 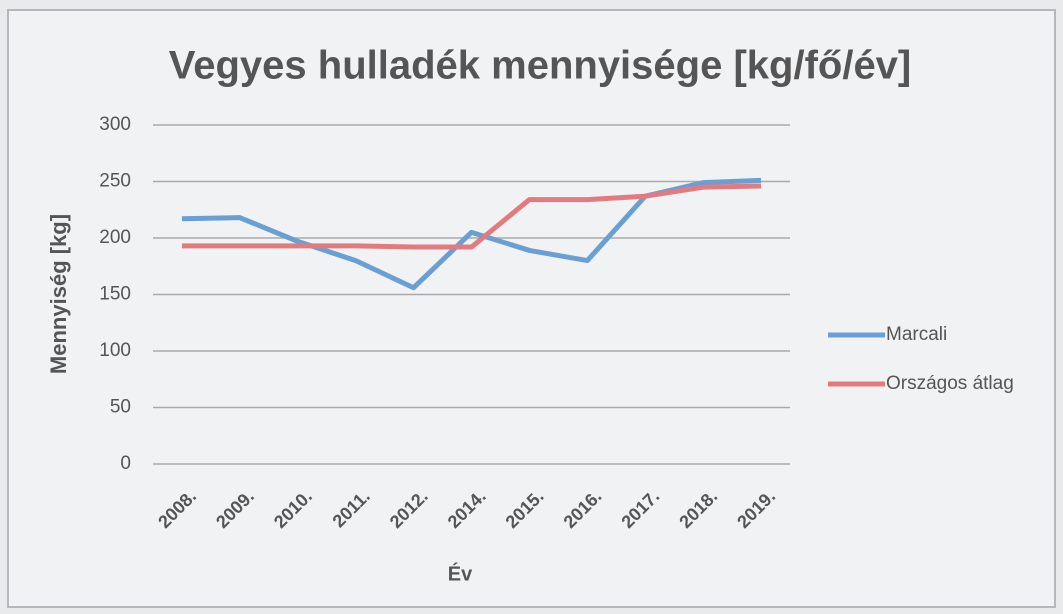 What do you see at coordinates (460, 573) in the screenshot?
I see `x-axis-label: Év` at bounding box center [460, 573].